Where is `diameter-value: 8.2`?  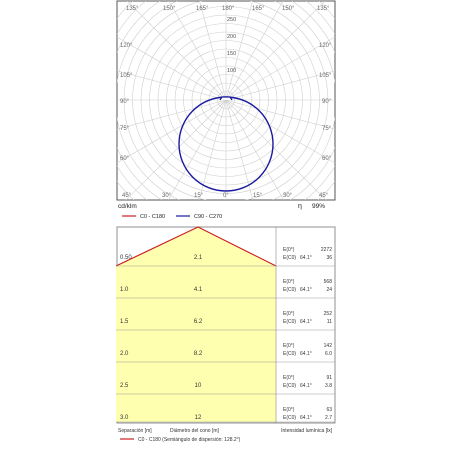 diameter-value: 8.2 is located at coordinates (198, 354).